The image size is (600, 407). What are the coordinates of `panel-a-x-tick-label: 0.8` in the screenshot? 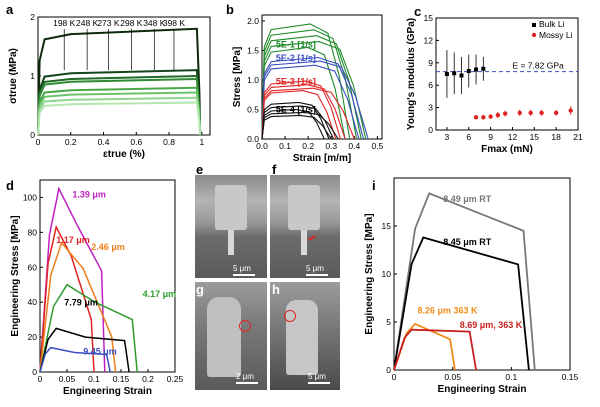 It's located at (169, 142).